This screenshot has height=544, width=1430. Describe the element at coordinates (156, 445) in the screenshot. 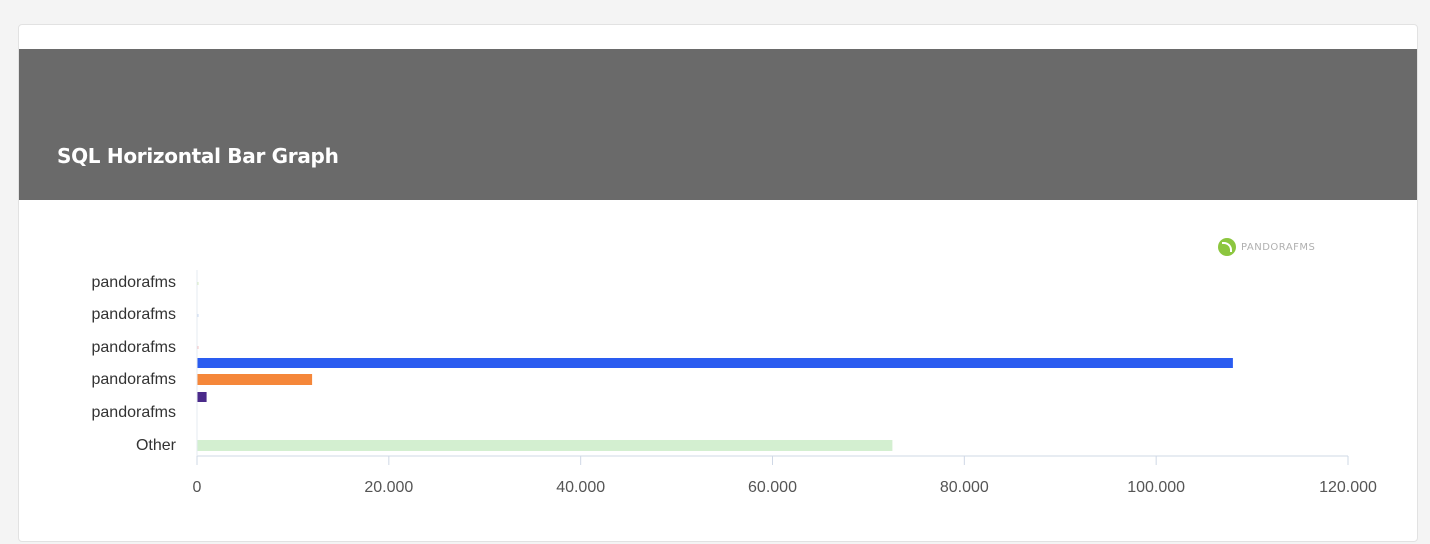

I see `category-label: Other` at that location.